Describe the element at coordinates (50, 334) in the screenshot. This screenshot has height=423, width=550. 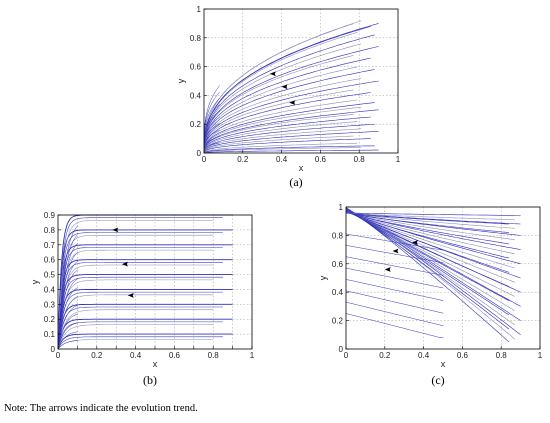
I see `y-tick-label: 0.1` at that location.